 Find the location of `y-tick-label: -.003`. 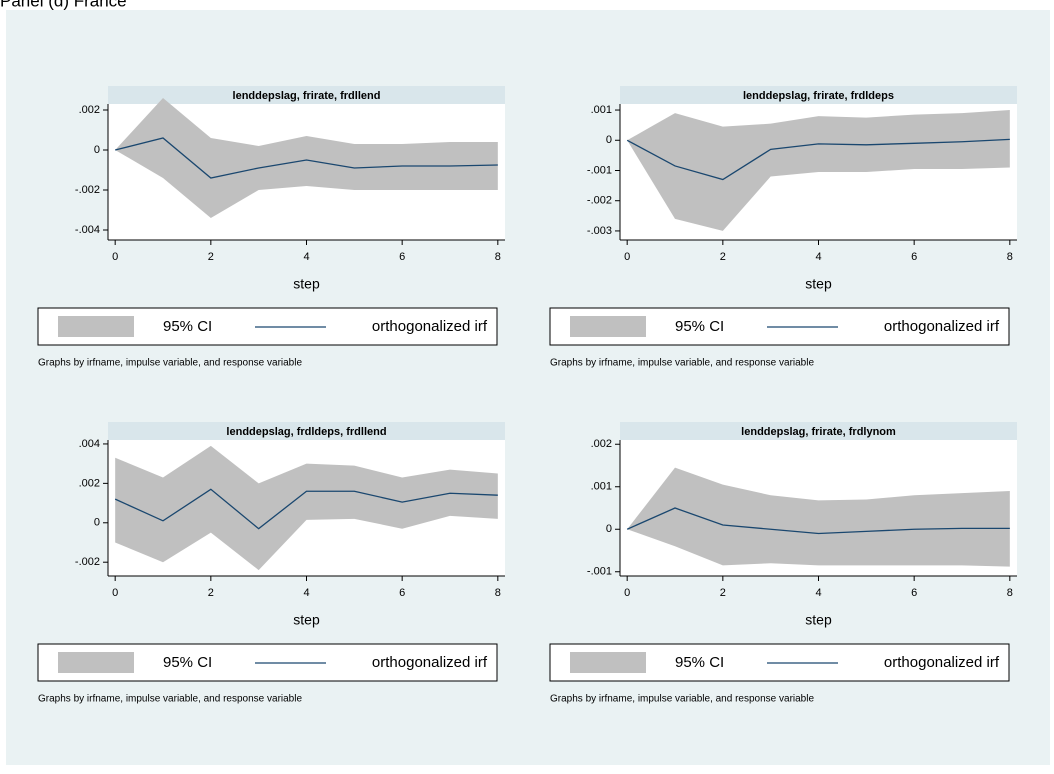

y-tick-label: -.003 is located at coordinates (599, 231).